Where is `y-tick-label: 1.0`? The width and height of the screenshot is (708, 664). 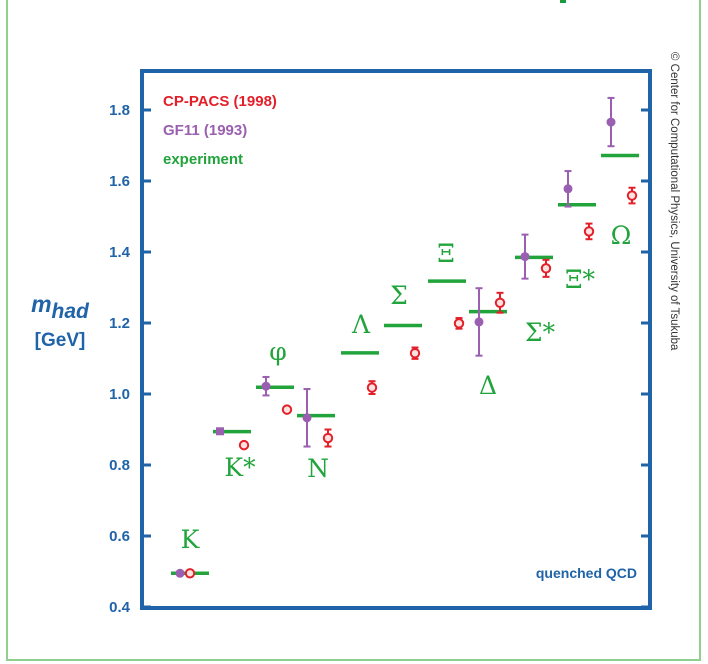 y-tick-label: 1.0 is located at coordinates (119, 394).